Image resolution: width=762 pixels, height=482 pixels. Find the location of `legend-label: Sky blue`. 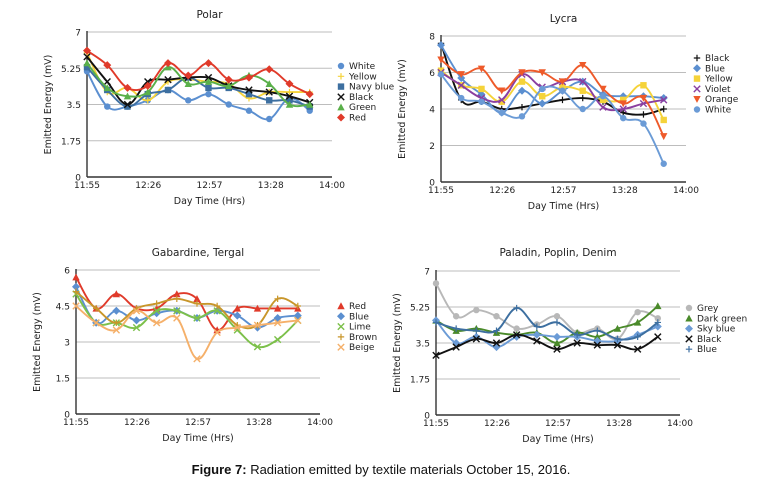

legend-label: Sky blue is located at coordinates (716, 330).